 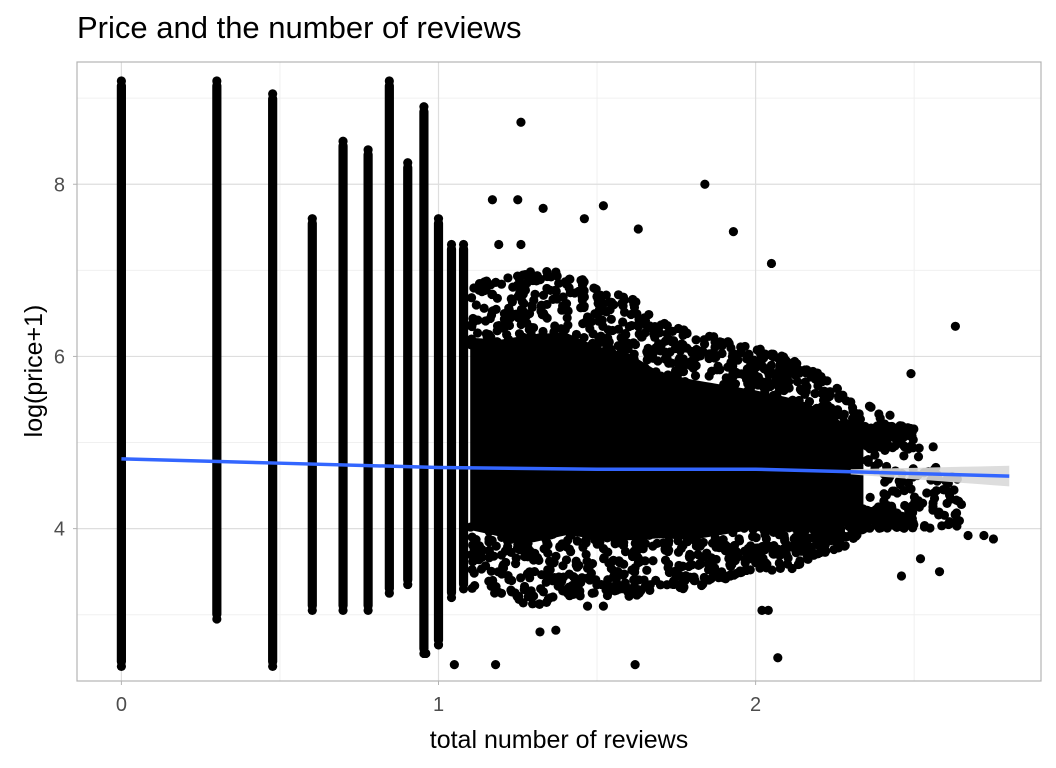 What do you see at coordinates (34, 371) in the screenshot?
I see `y-axis-label: log(price+1)` at bounding box center [34, 371].